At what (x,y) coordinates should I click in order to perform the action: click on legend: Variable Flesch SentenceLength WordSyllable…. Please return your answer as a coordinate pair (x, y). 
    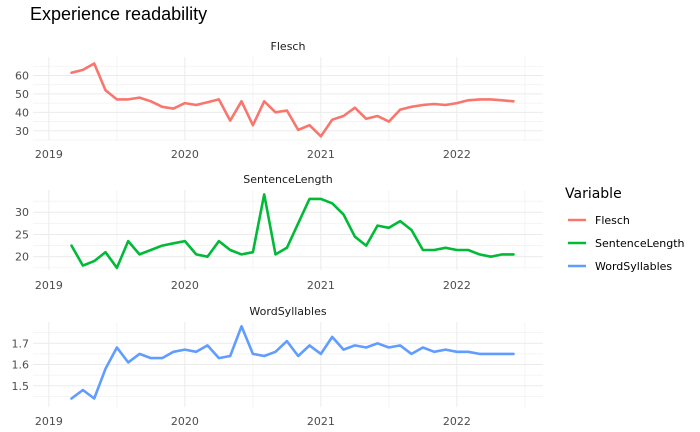
    Looking at the image, I should click on (625, 229).